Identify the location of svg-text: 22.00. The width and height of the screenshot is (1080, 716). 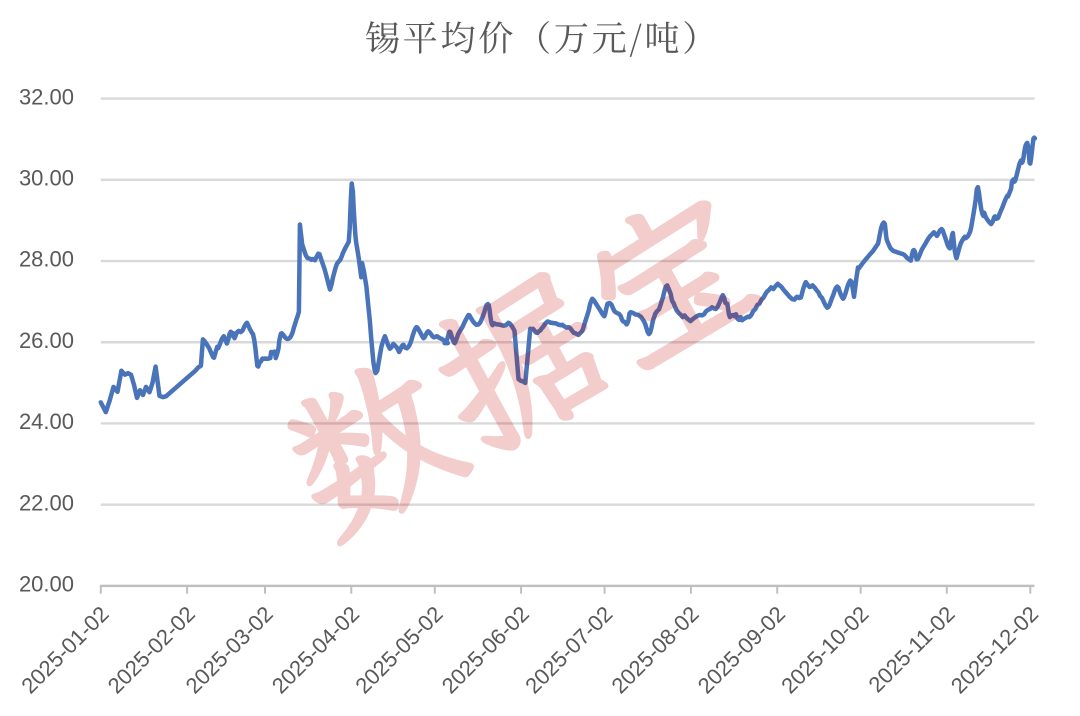
(46, 502).